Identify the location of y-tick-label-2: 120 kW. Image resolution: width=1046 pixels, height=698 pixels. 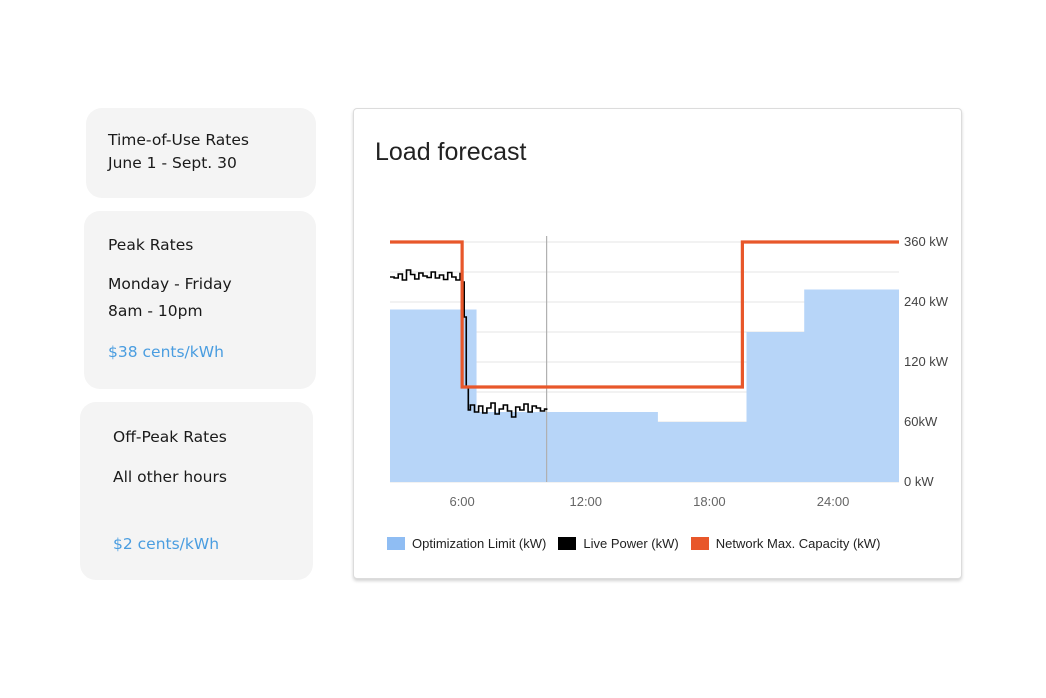
(926, 361).